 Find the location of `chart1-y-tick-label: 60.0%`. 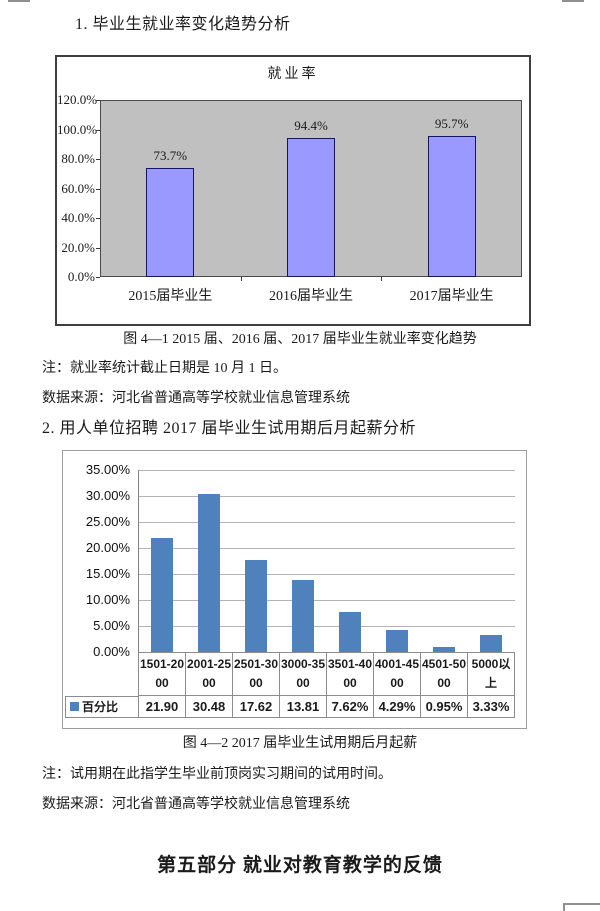

chart1-y-tick-label: 60.0% is located at coordinates (78, 188).